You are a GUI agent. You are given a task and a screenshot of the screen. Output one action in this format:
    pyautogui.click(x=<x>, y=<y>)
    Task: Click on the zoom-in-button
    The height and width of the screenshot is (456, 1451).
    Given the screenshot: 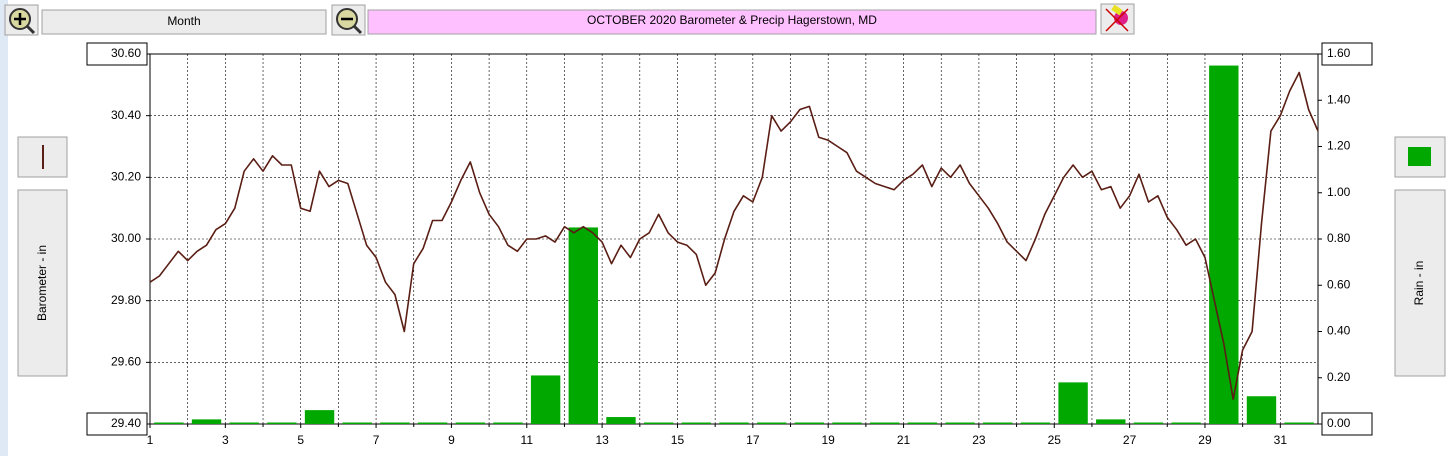 What is the action you would take?
    pyautogui.click(x=21, y=20)
    